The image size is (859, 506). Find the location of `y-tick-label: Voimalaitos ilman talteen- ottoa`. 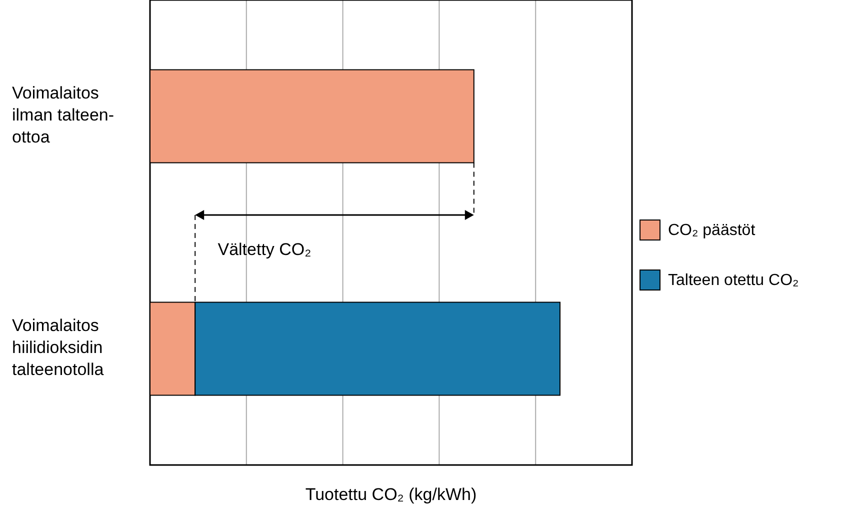

y-tick-label: Voimalaitos ilman talteen- ottoa is located at coordinates (63, 115).